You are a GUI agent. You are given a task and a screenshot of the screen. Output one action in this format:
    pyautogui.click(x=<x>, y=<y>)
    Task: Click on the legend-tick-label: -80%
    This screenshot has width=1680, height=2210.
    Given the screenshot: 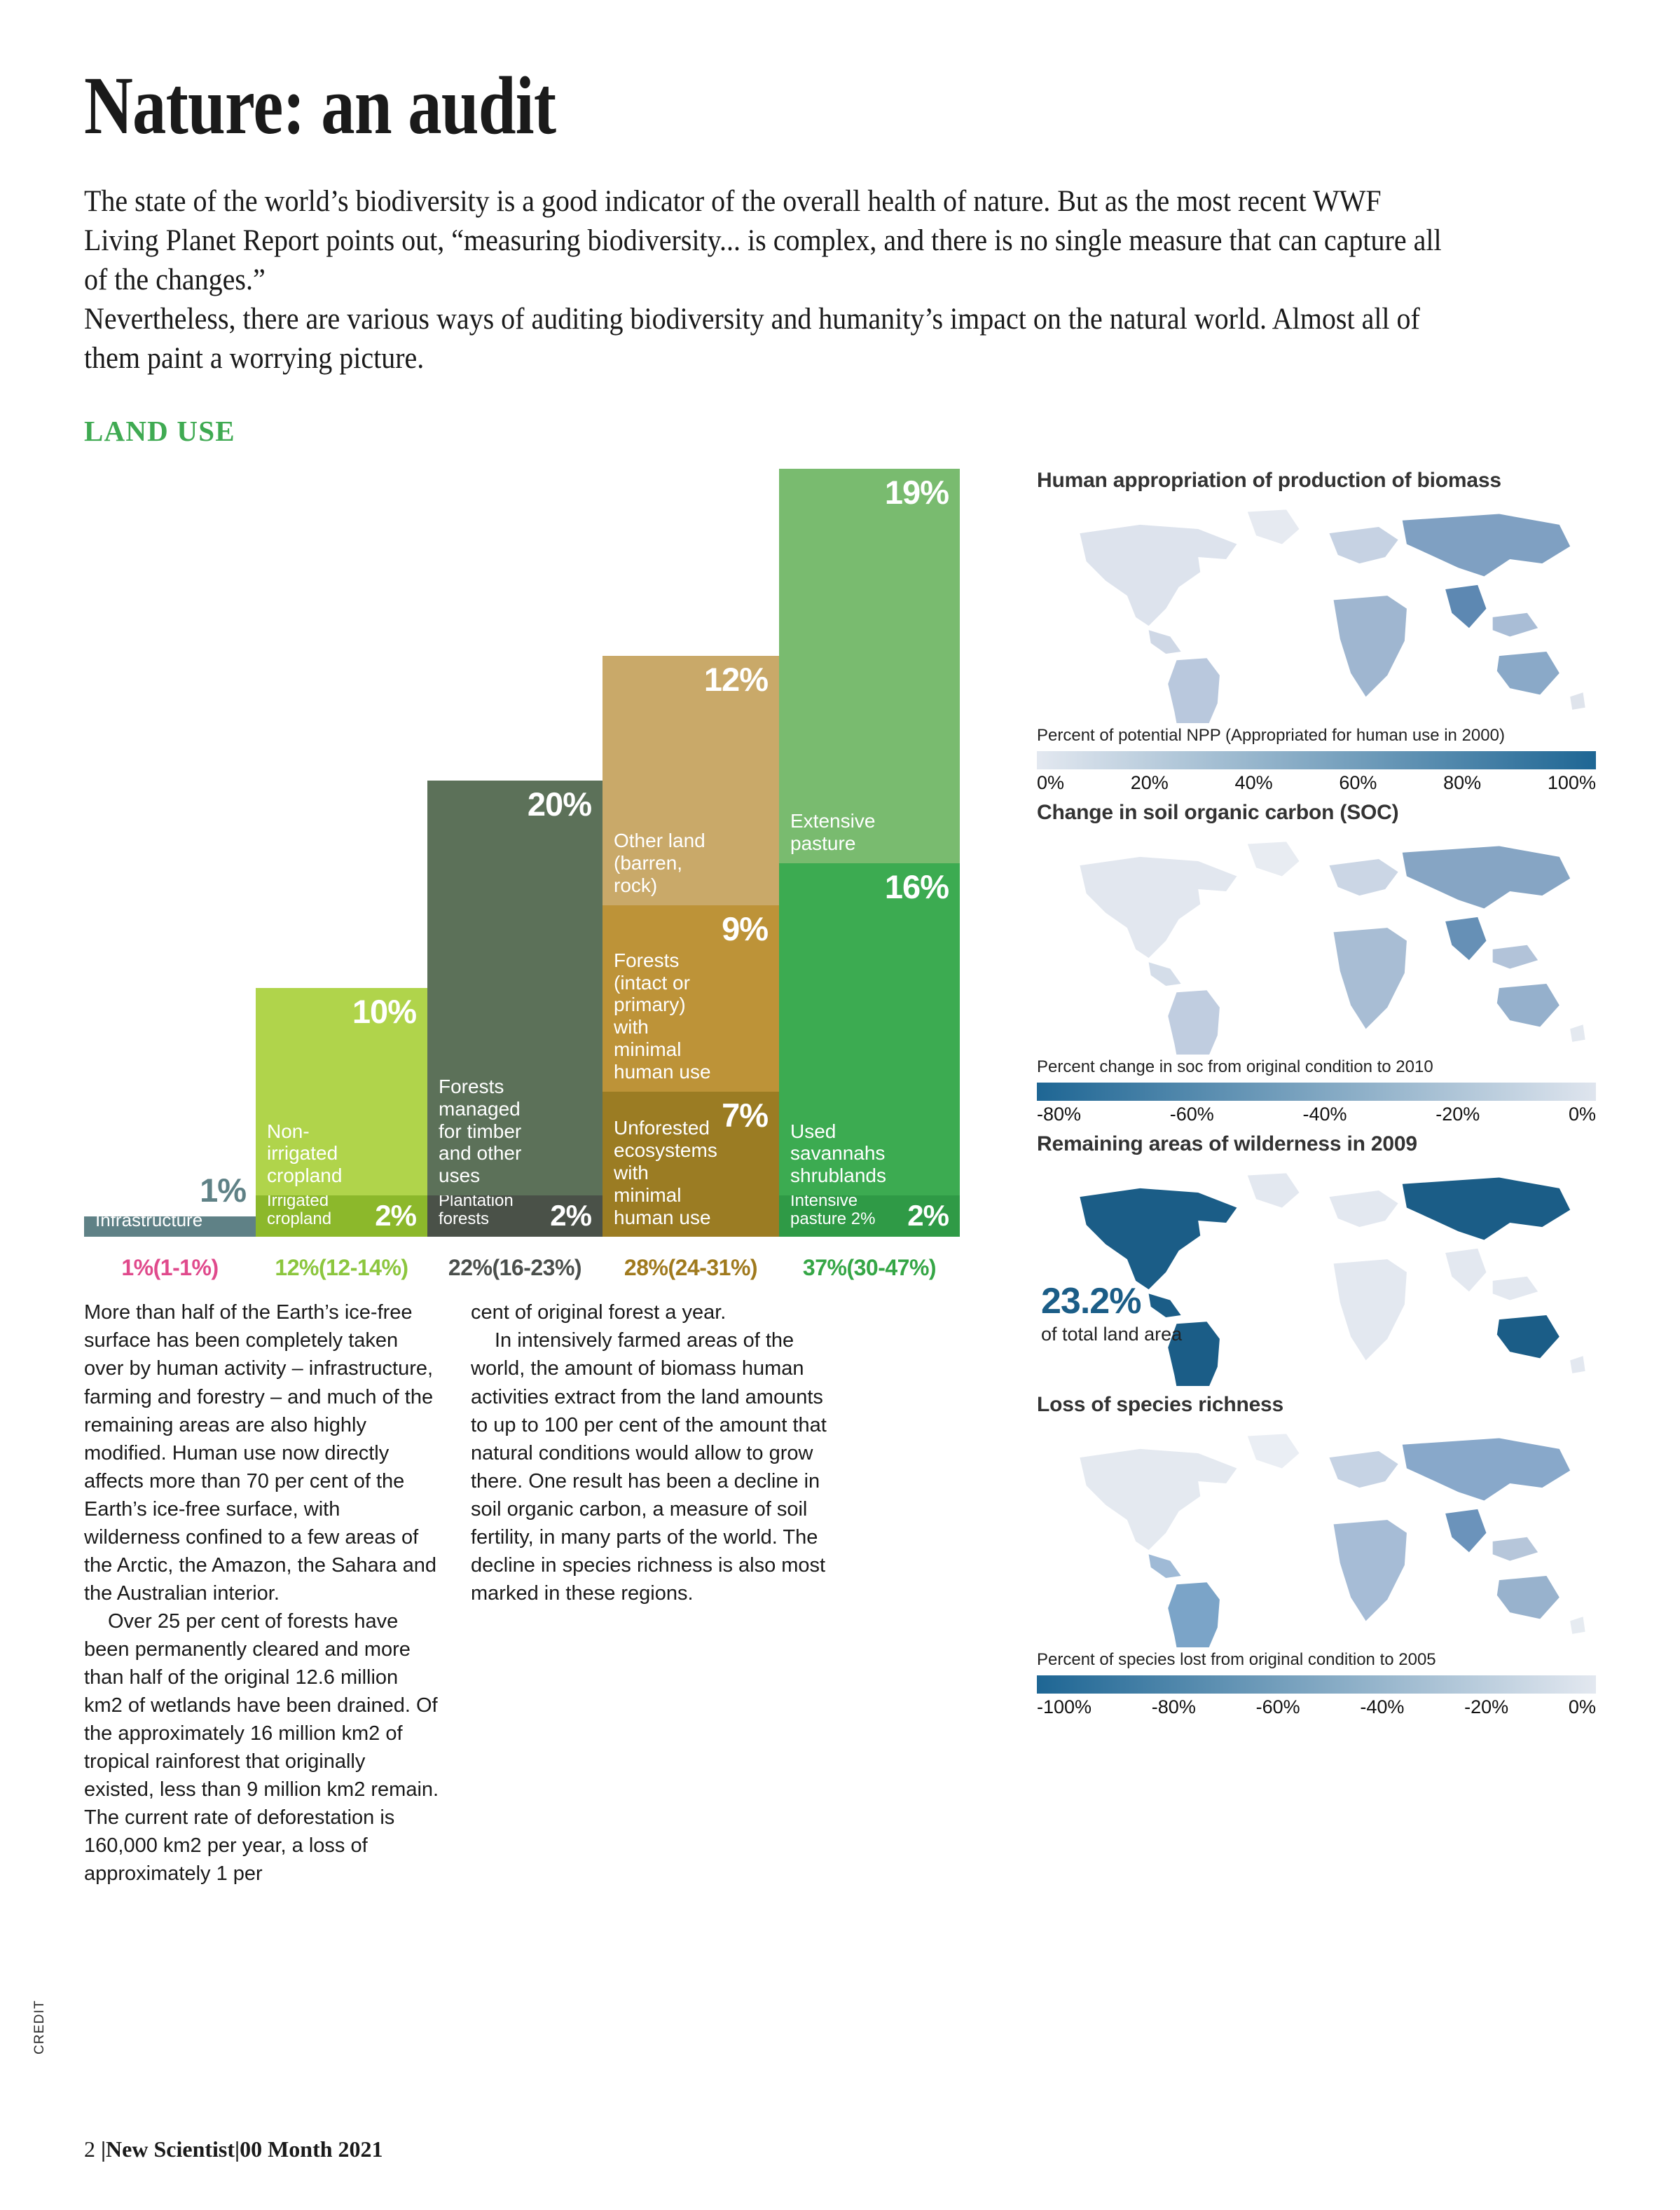 What is the action you would take?
    pyautogui.click(x=1173, y=1706)
    